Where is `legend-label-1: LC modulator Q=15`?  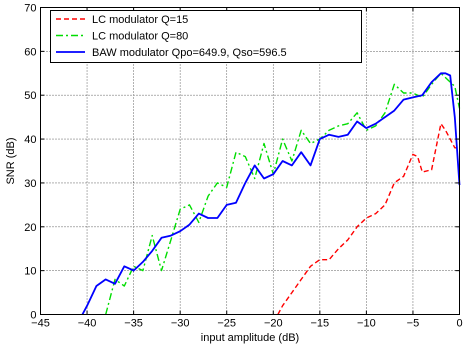 legend-label-1: LC modulator Q=15 is located at coordinates (140, 20).